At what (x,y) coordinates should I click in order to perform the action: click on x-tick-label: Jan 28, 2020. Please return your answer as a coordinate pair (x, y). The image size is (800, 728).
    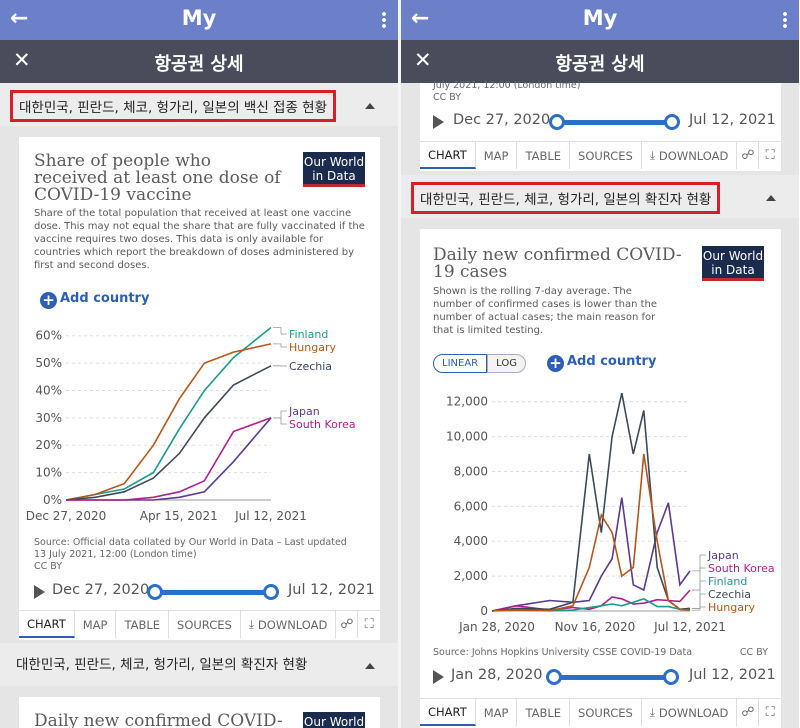
    Looking at the image, I should click on (496, 627).